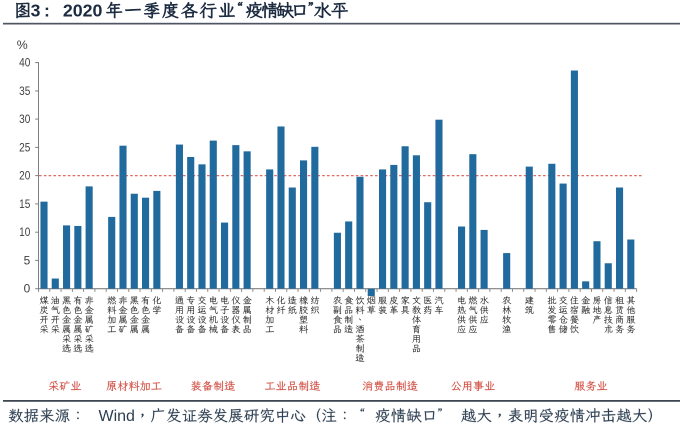 Image resolution: width=680 pixels, height=430 pixels. Describe the element at coordinates (27, 260) in the screenshot. I see `svg-text: 5` at that location.